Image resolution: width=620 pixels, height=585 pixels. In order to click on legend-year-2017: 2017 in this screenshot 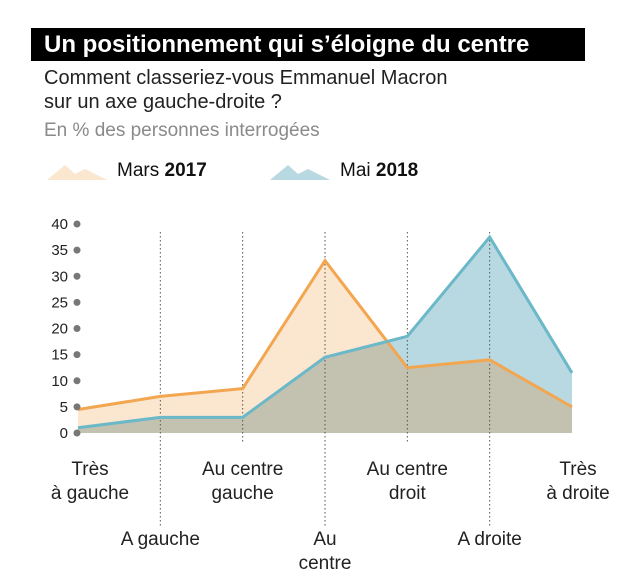, I will do `click(185, 170)`.